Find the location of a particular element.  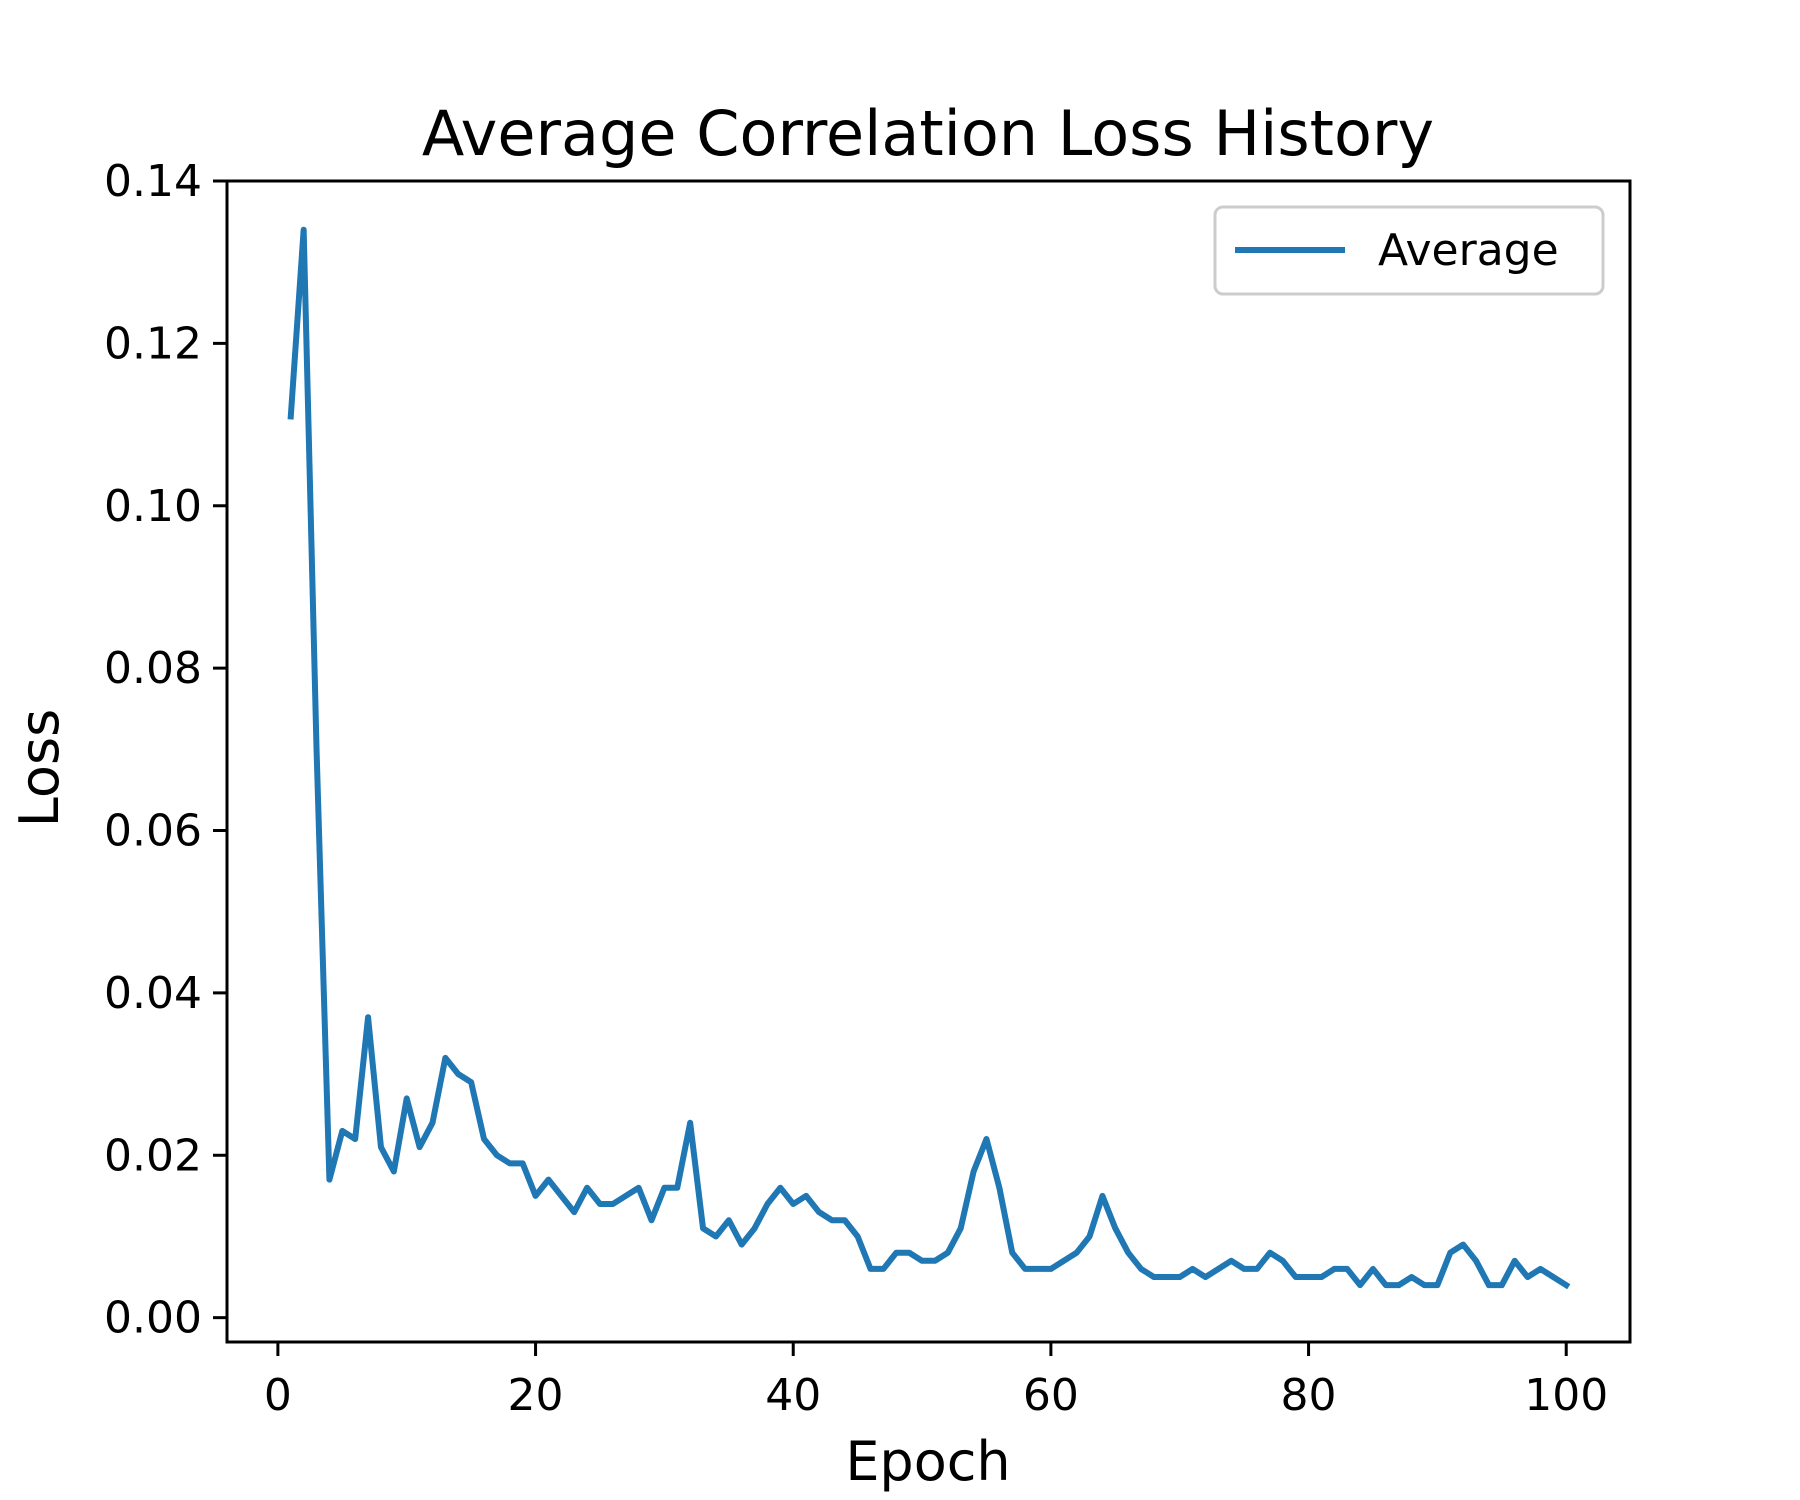

legend-box is located at coordinates (1409, 250).